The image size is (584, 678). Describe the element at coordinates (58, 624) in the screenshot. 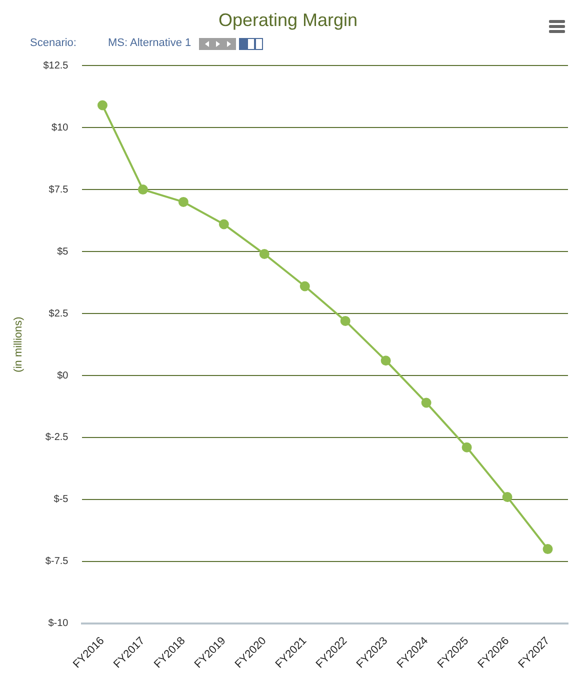

I see `y-tick-label: $-10` at that location.